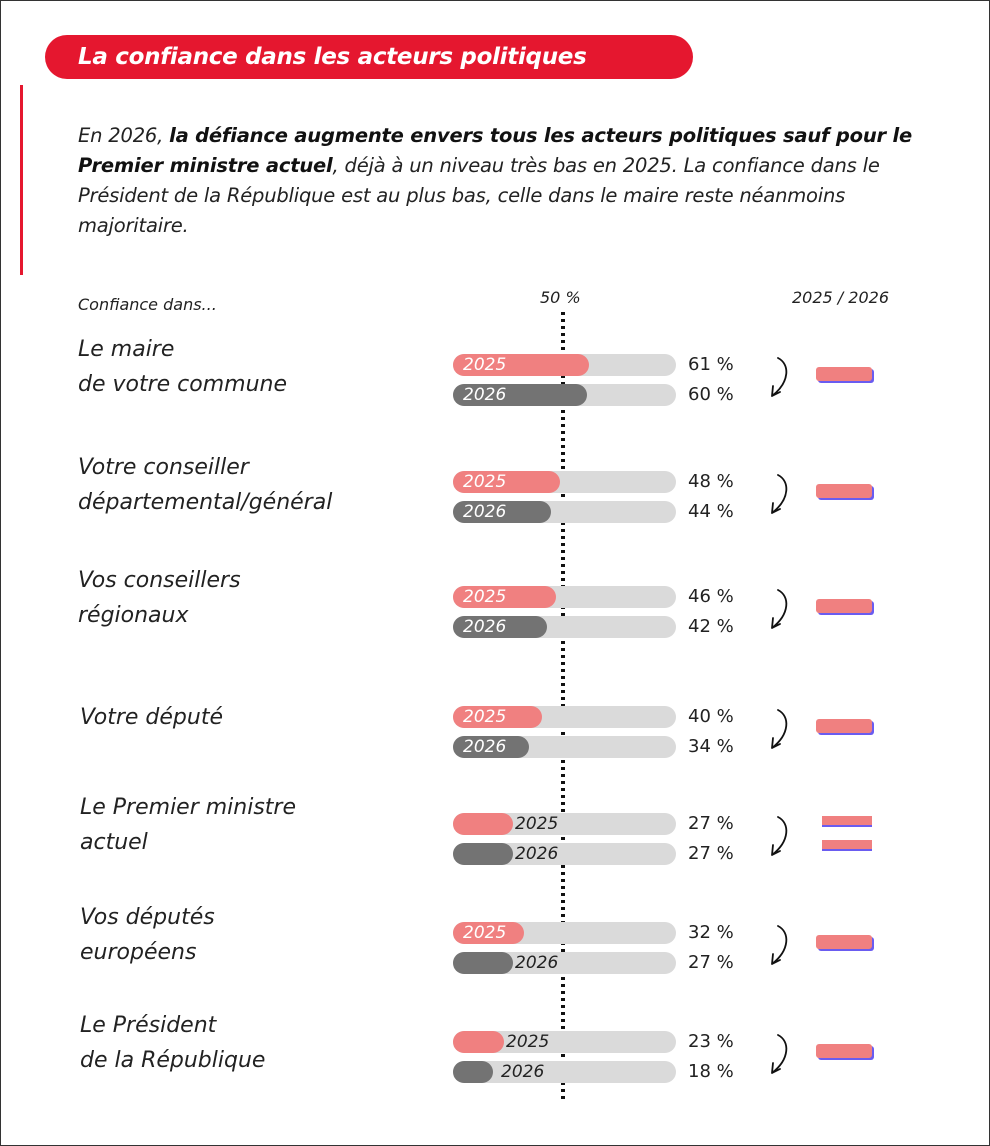 The image size is (990, 1146). Describe the element at coordinates (711, 932) in the screenshot. I see `value-label-2025: 32 %` at that location.